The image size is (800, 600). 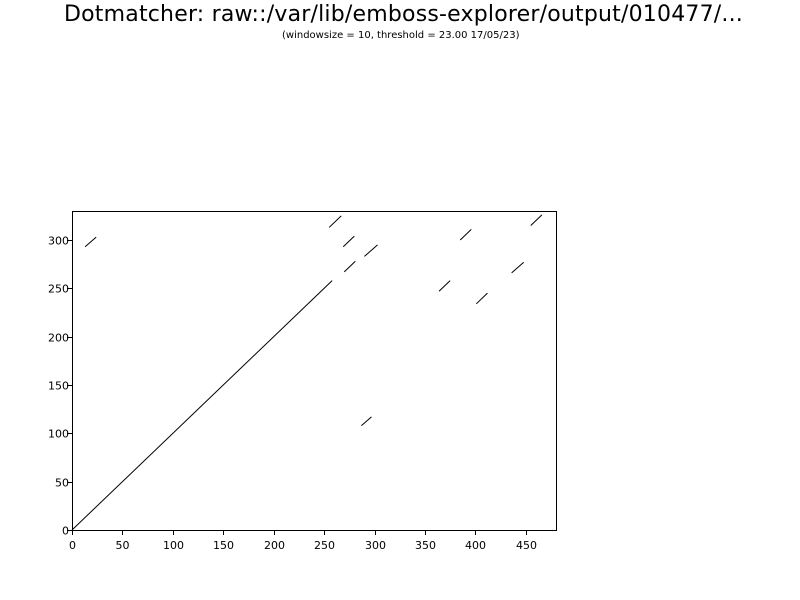 What do you see at coordinates (274, 545) in the screenshot?
I see `x-tick-label: 200` at bounding box center [274, 545].